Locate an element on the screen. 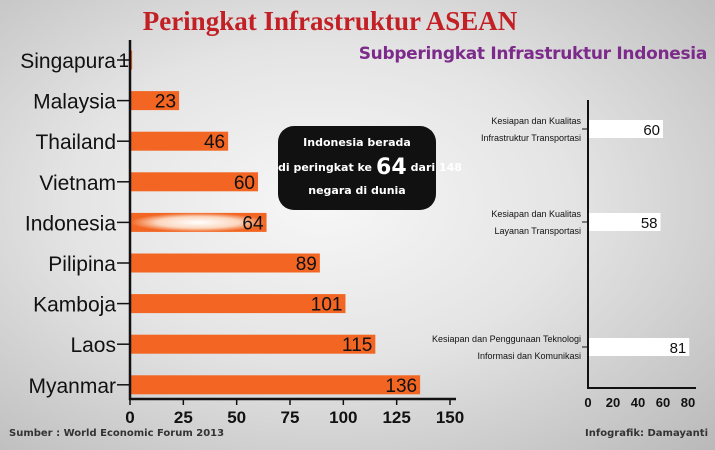 Image resolution: width=715 pixels, height=450 pixels. chart-title: Peringkat Infrastruktur ASEAN is located at coordinates (330, 21).